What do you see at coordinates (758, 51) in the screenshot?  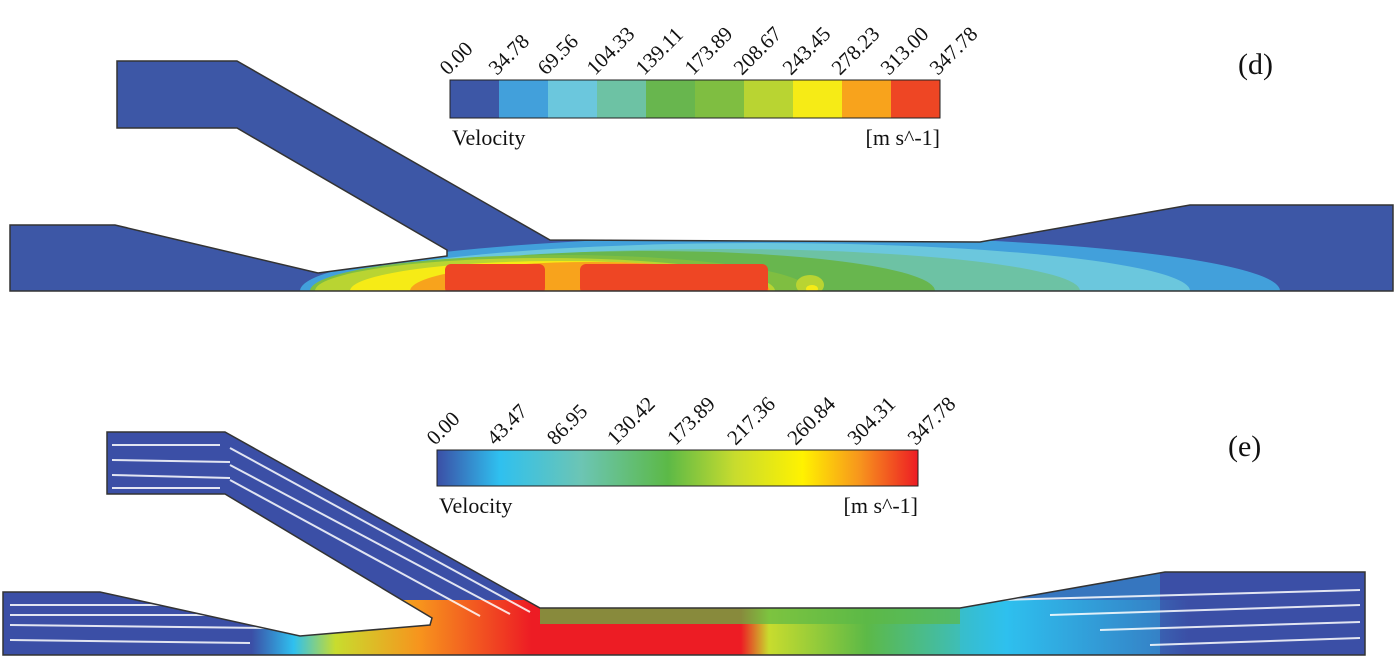 I see `legend-d-tick: 208.67` at bounding box center [758, 51].